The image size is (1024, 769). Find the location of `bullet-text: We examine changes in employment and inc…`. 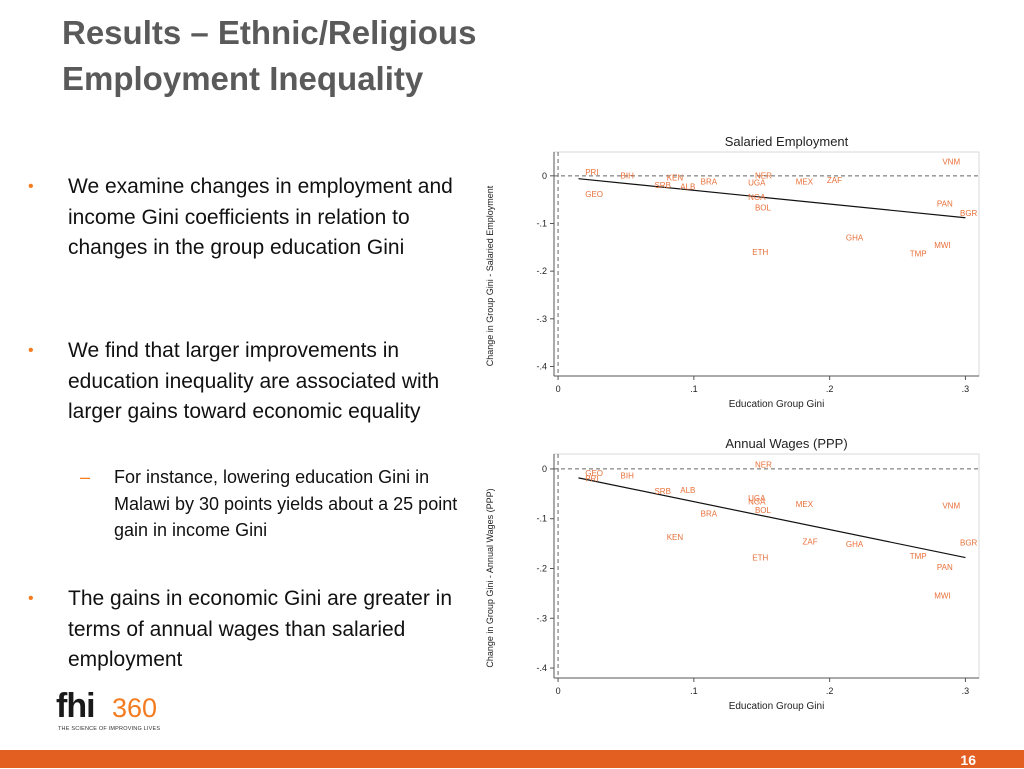

bullet-text: We examine changes in employment and inc… is located at coordinates (260, 217).